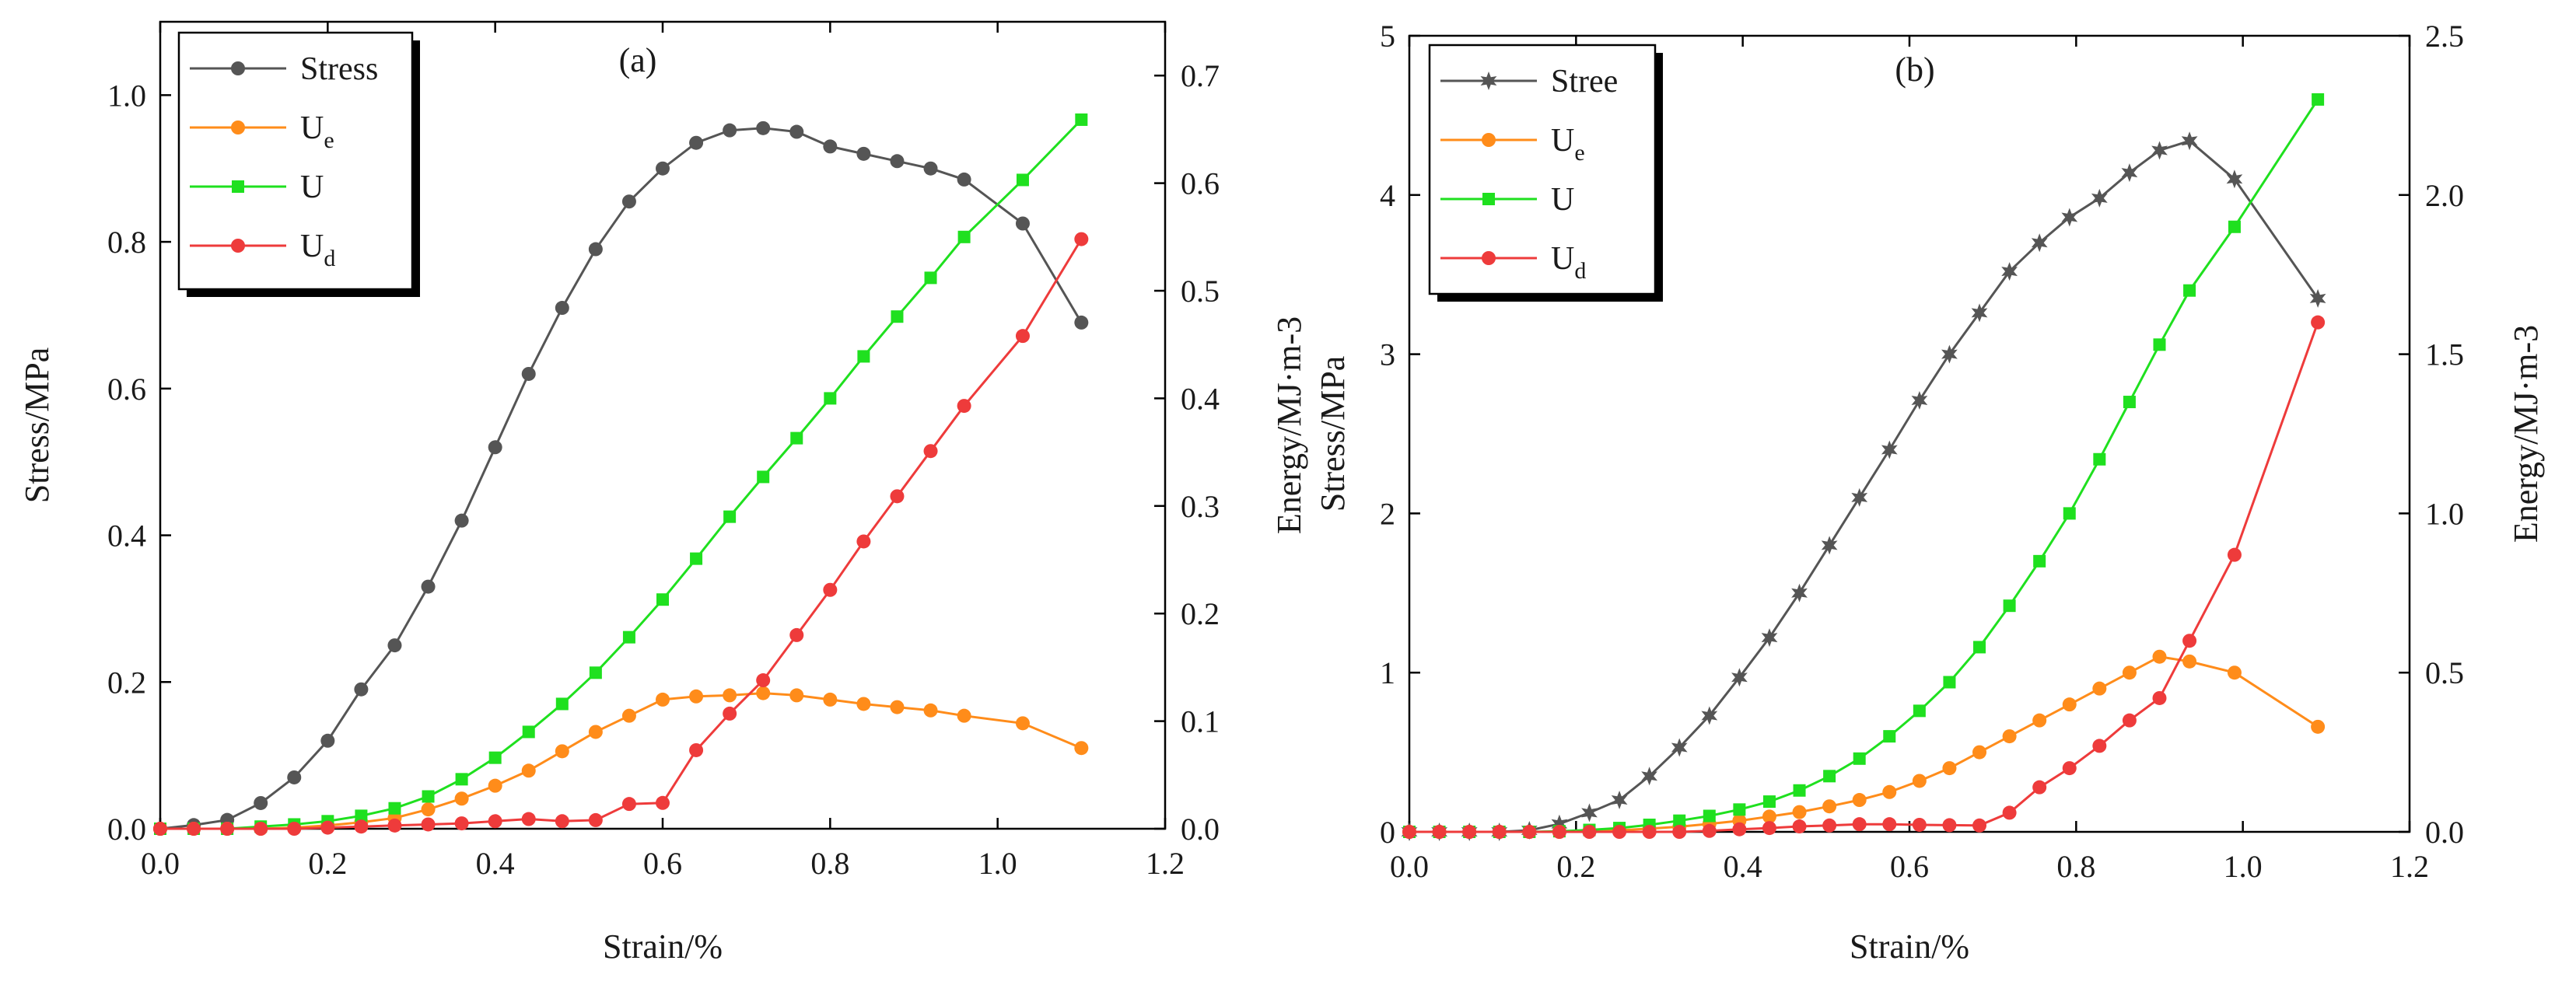  I want to click on y-left-tick-label: 0.2, so click(127, 682).